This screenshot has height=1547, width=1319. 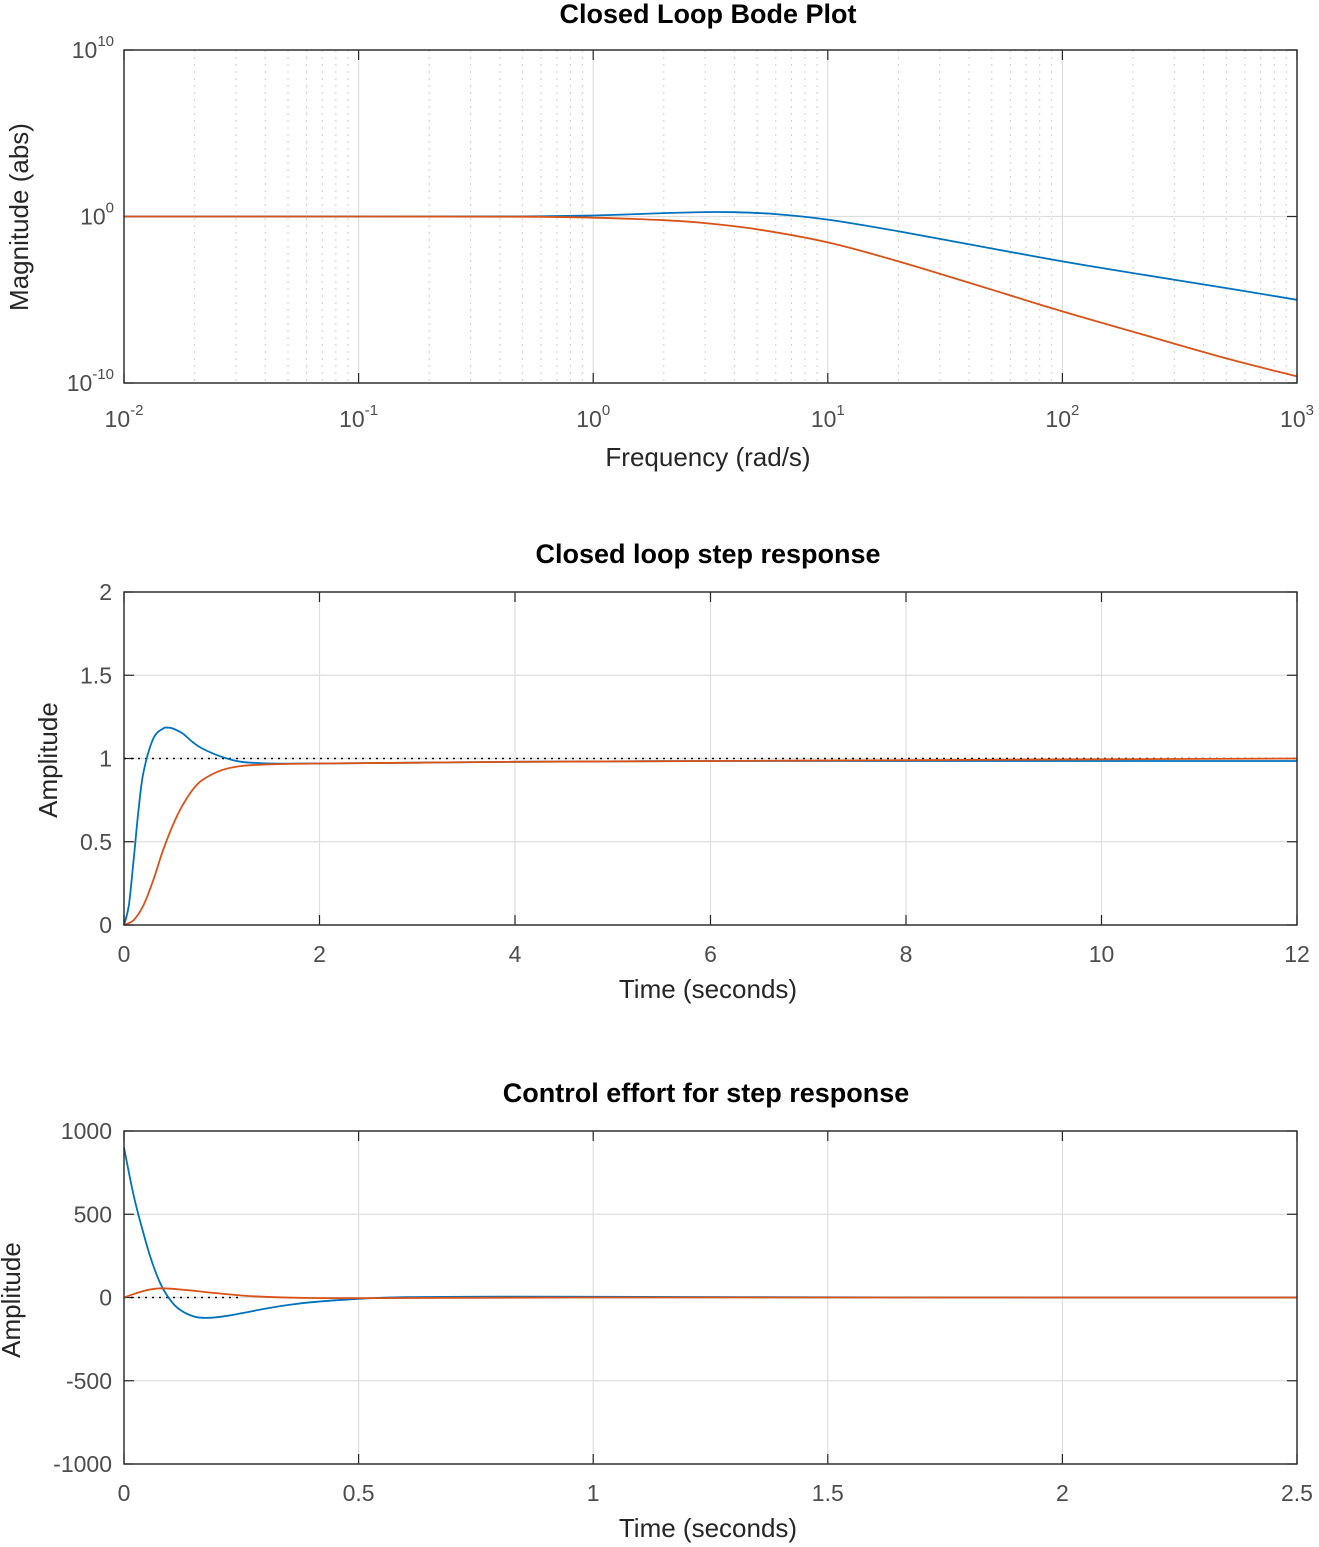 I want to click on y-tick-label: -1000, so click(x=82, y=1464).